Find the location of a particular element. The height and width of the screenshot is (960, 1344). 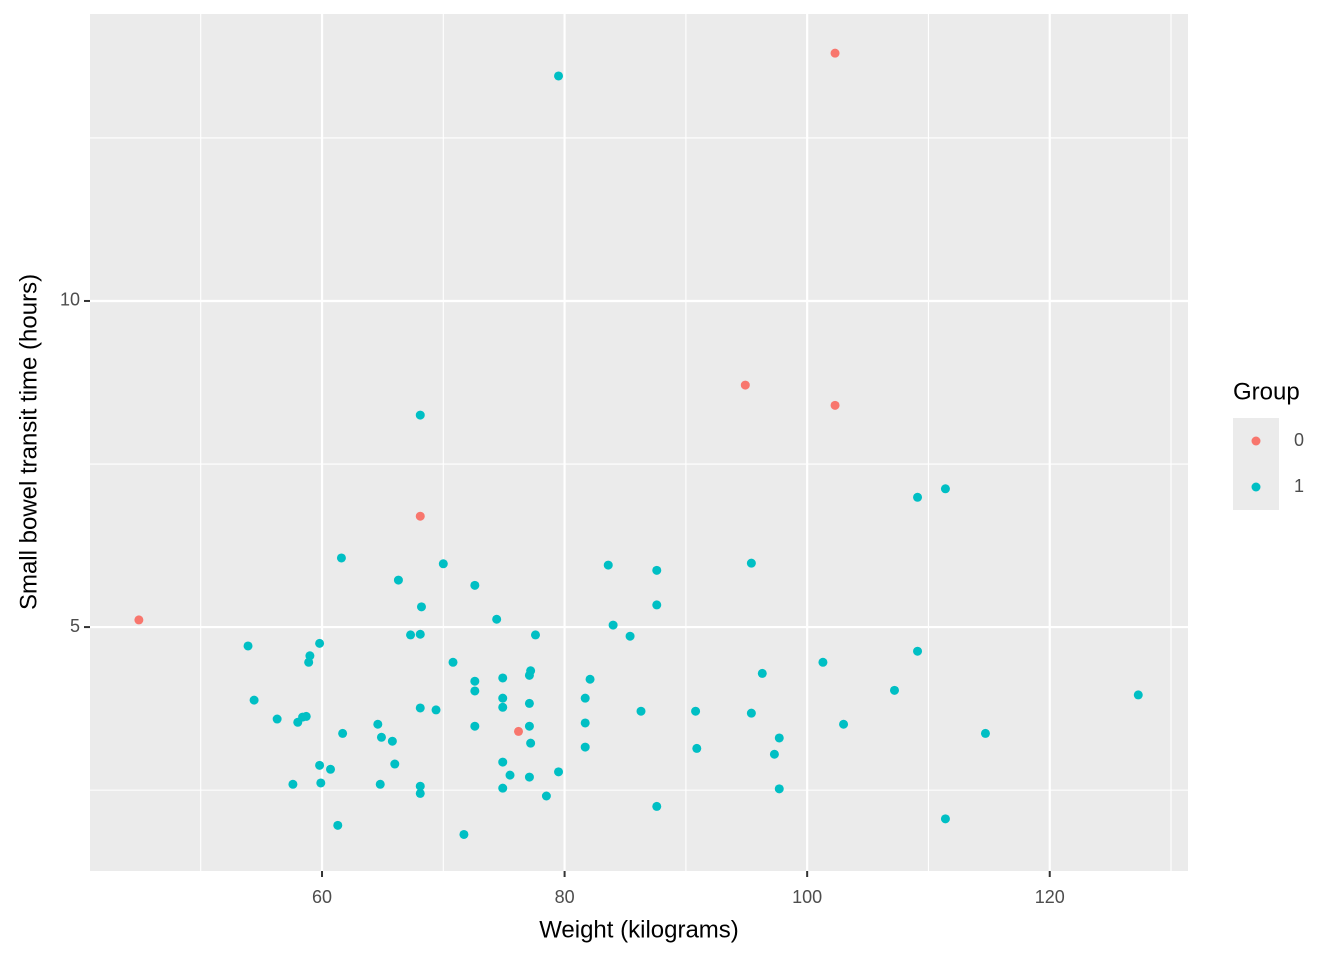

legend-label: 1 is located at coordinates (1299, 486).